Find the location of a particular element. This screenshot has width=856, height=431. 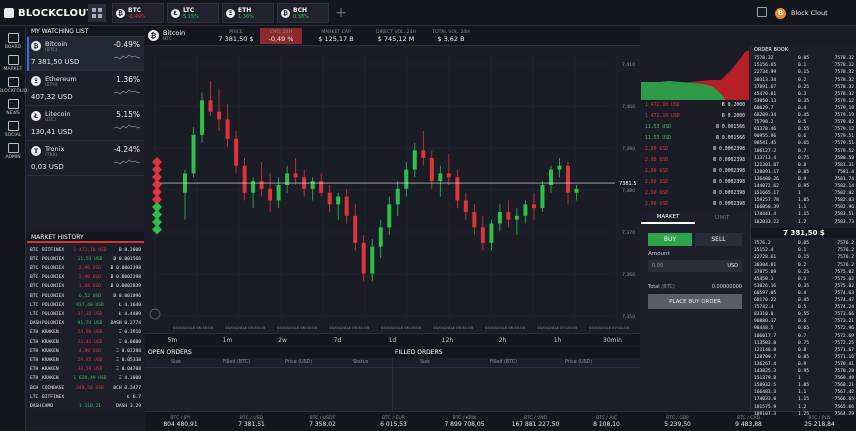

header-value: $ 745,12 M is located at coordinates (396, 38).